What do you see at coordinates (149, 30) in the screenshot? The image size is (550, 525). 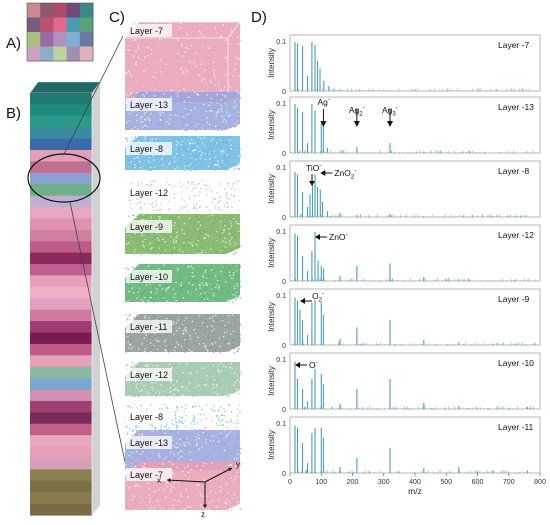 I see `layer-label-bg` at bounding box center [149, 30].